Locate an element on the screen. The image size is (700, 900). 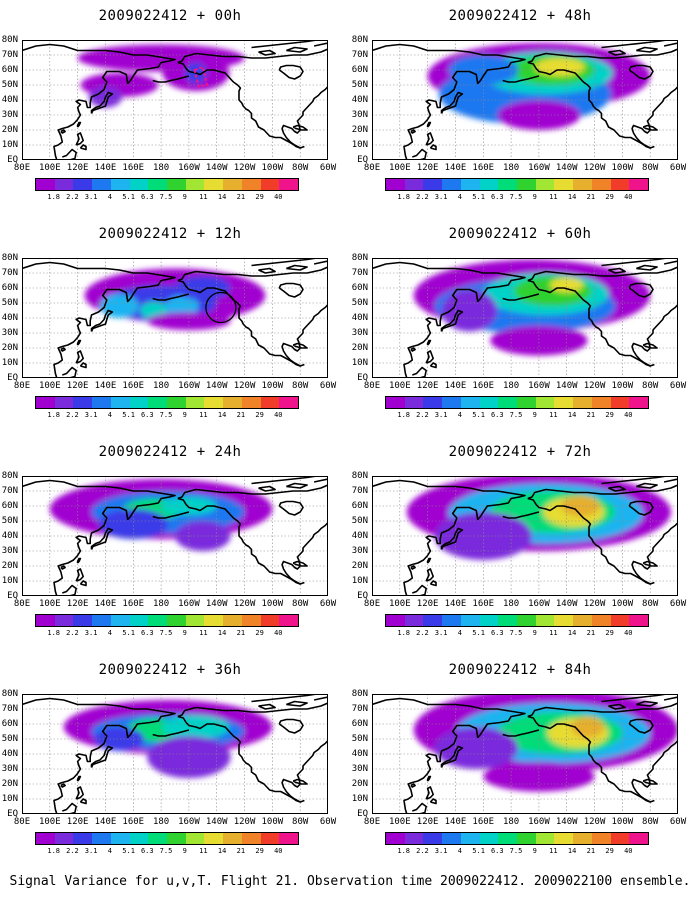
x-tick-label: 80E is located at coordinates (372, 168).